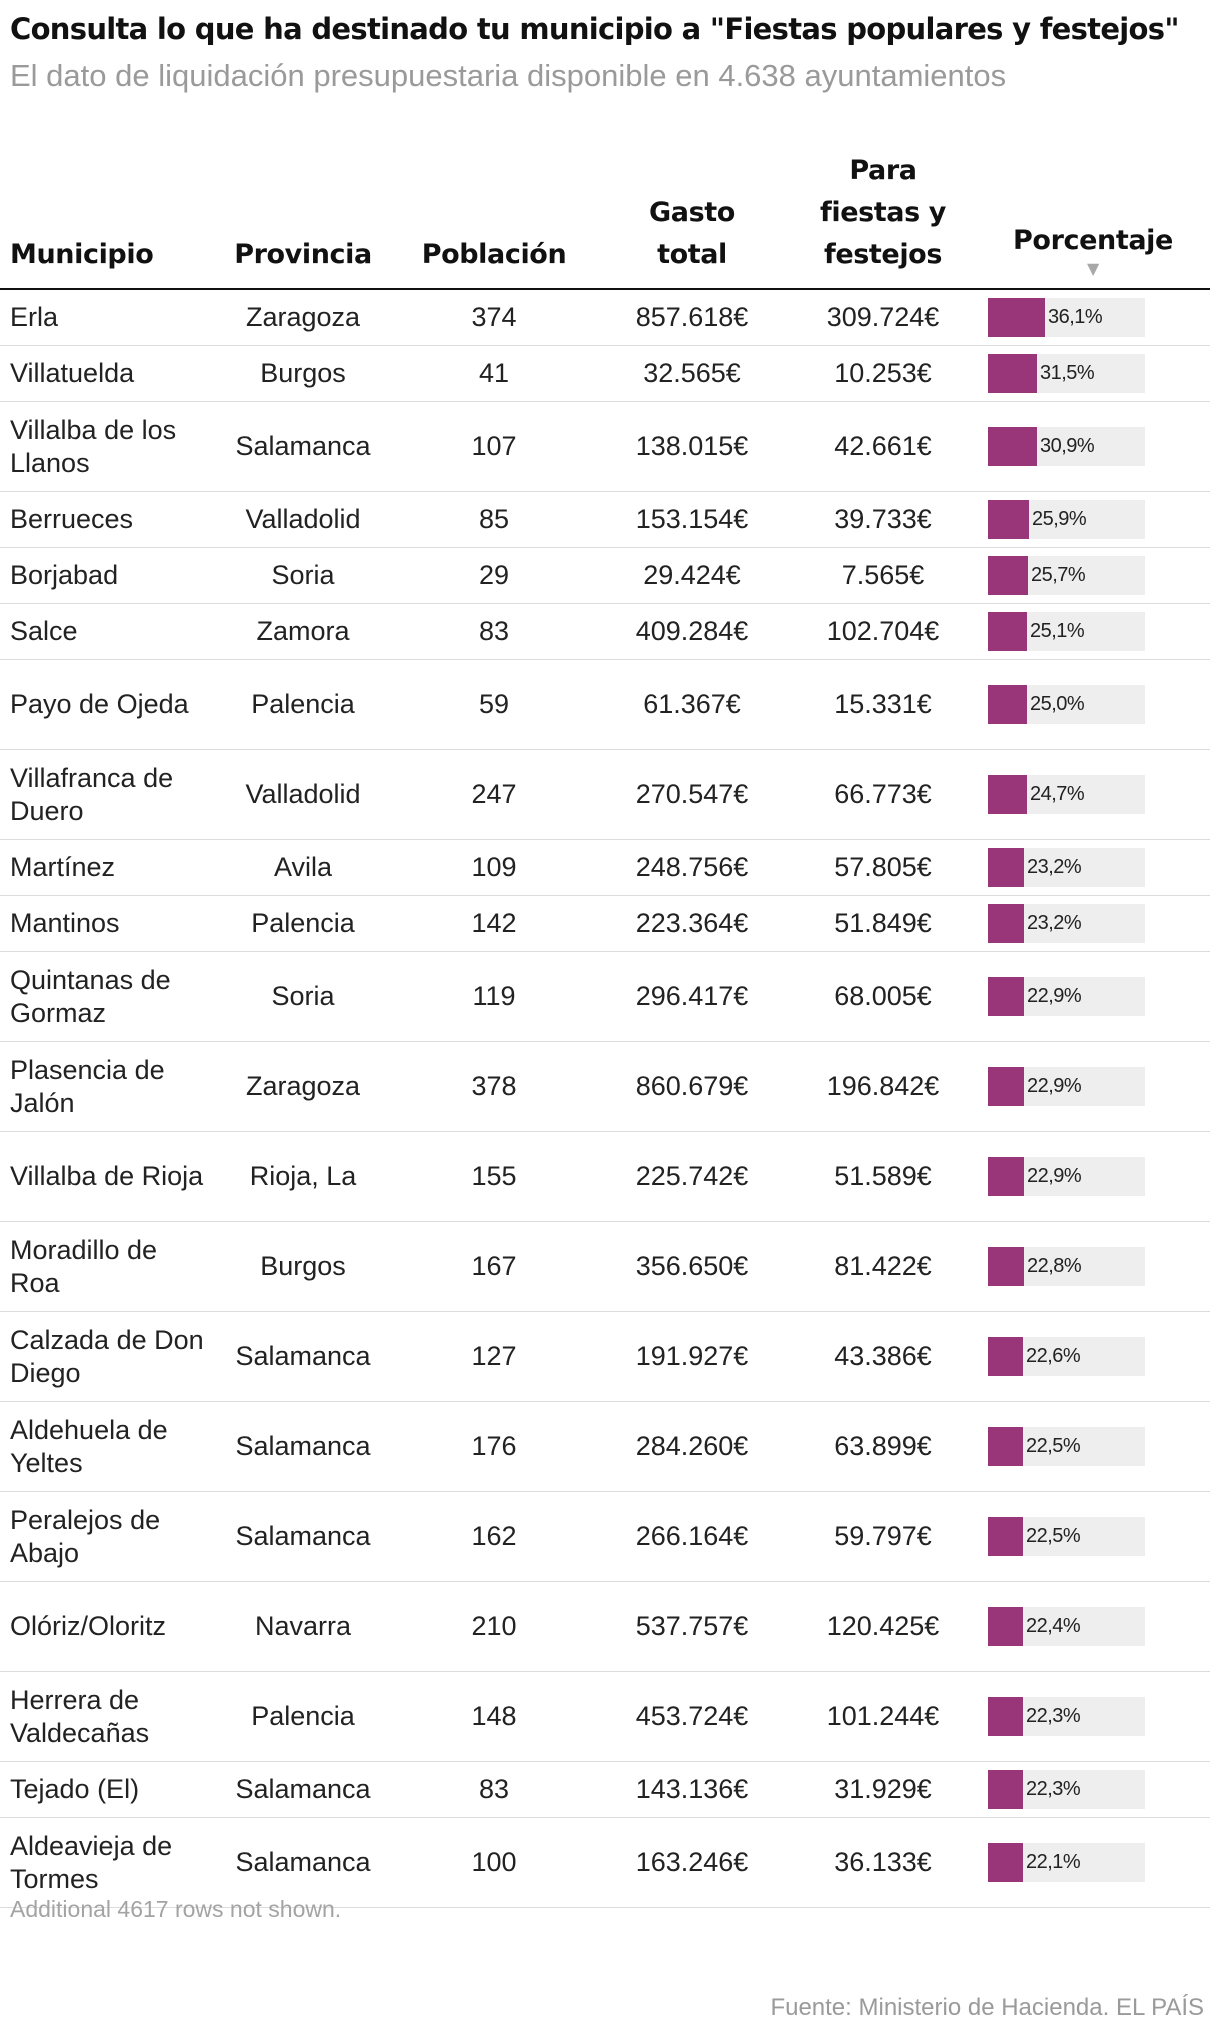 The image size is (1220, 2022). I want to click on bar-value-label: 22,1%, so click(1053, 1862).